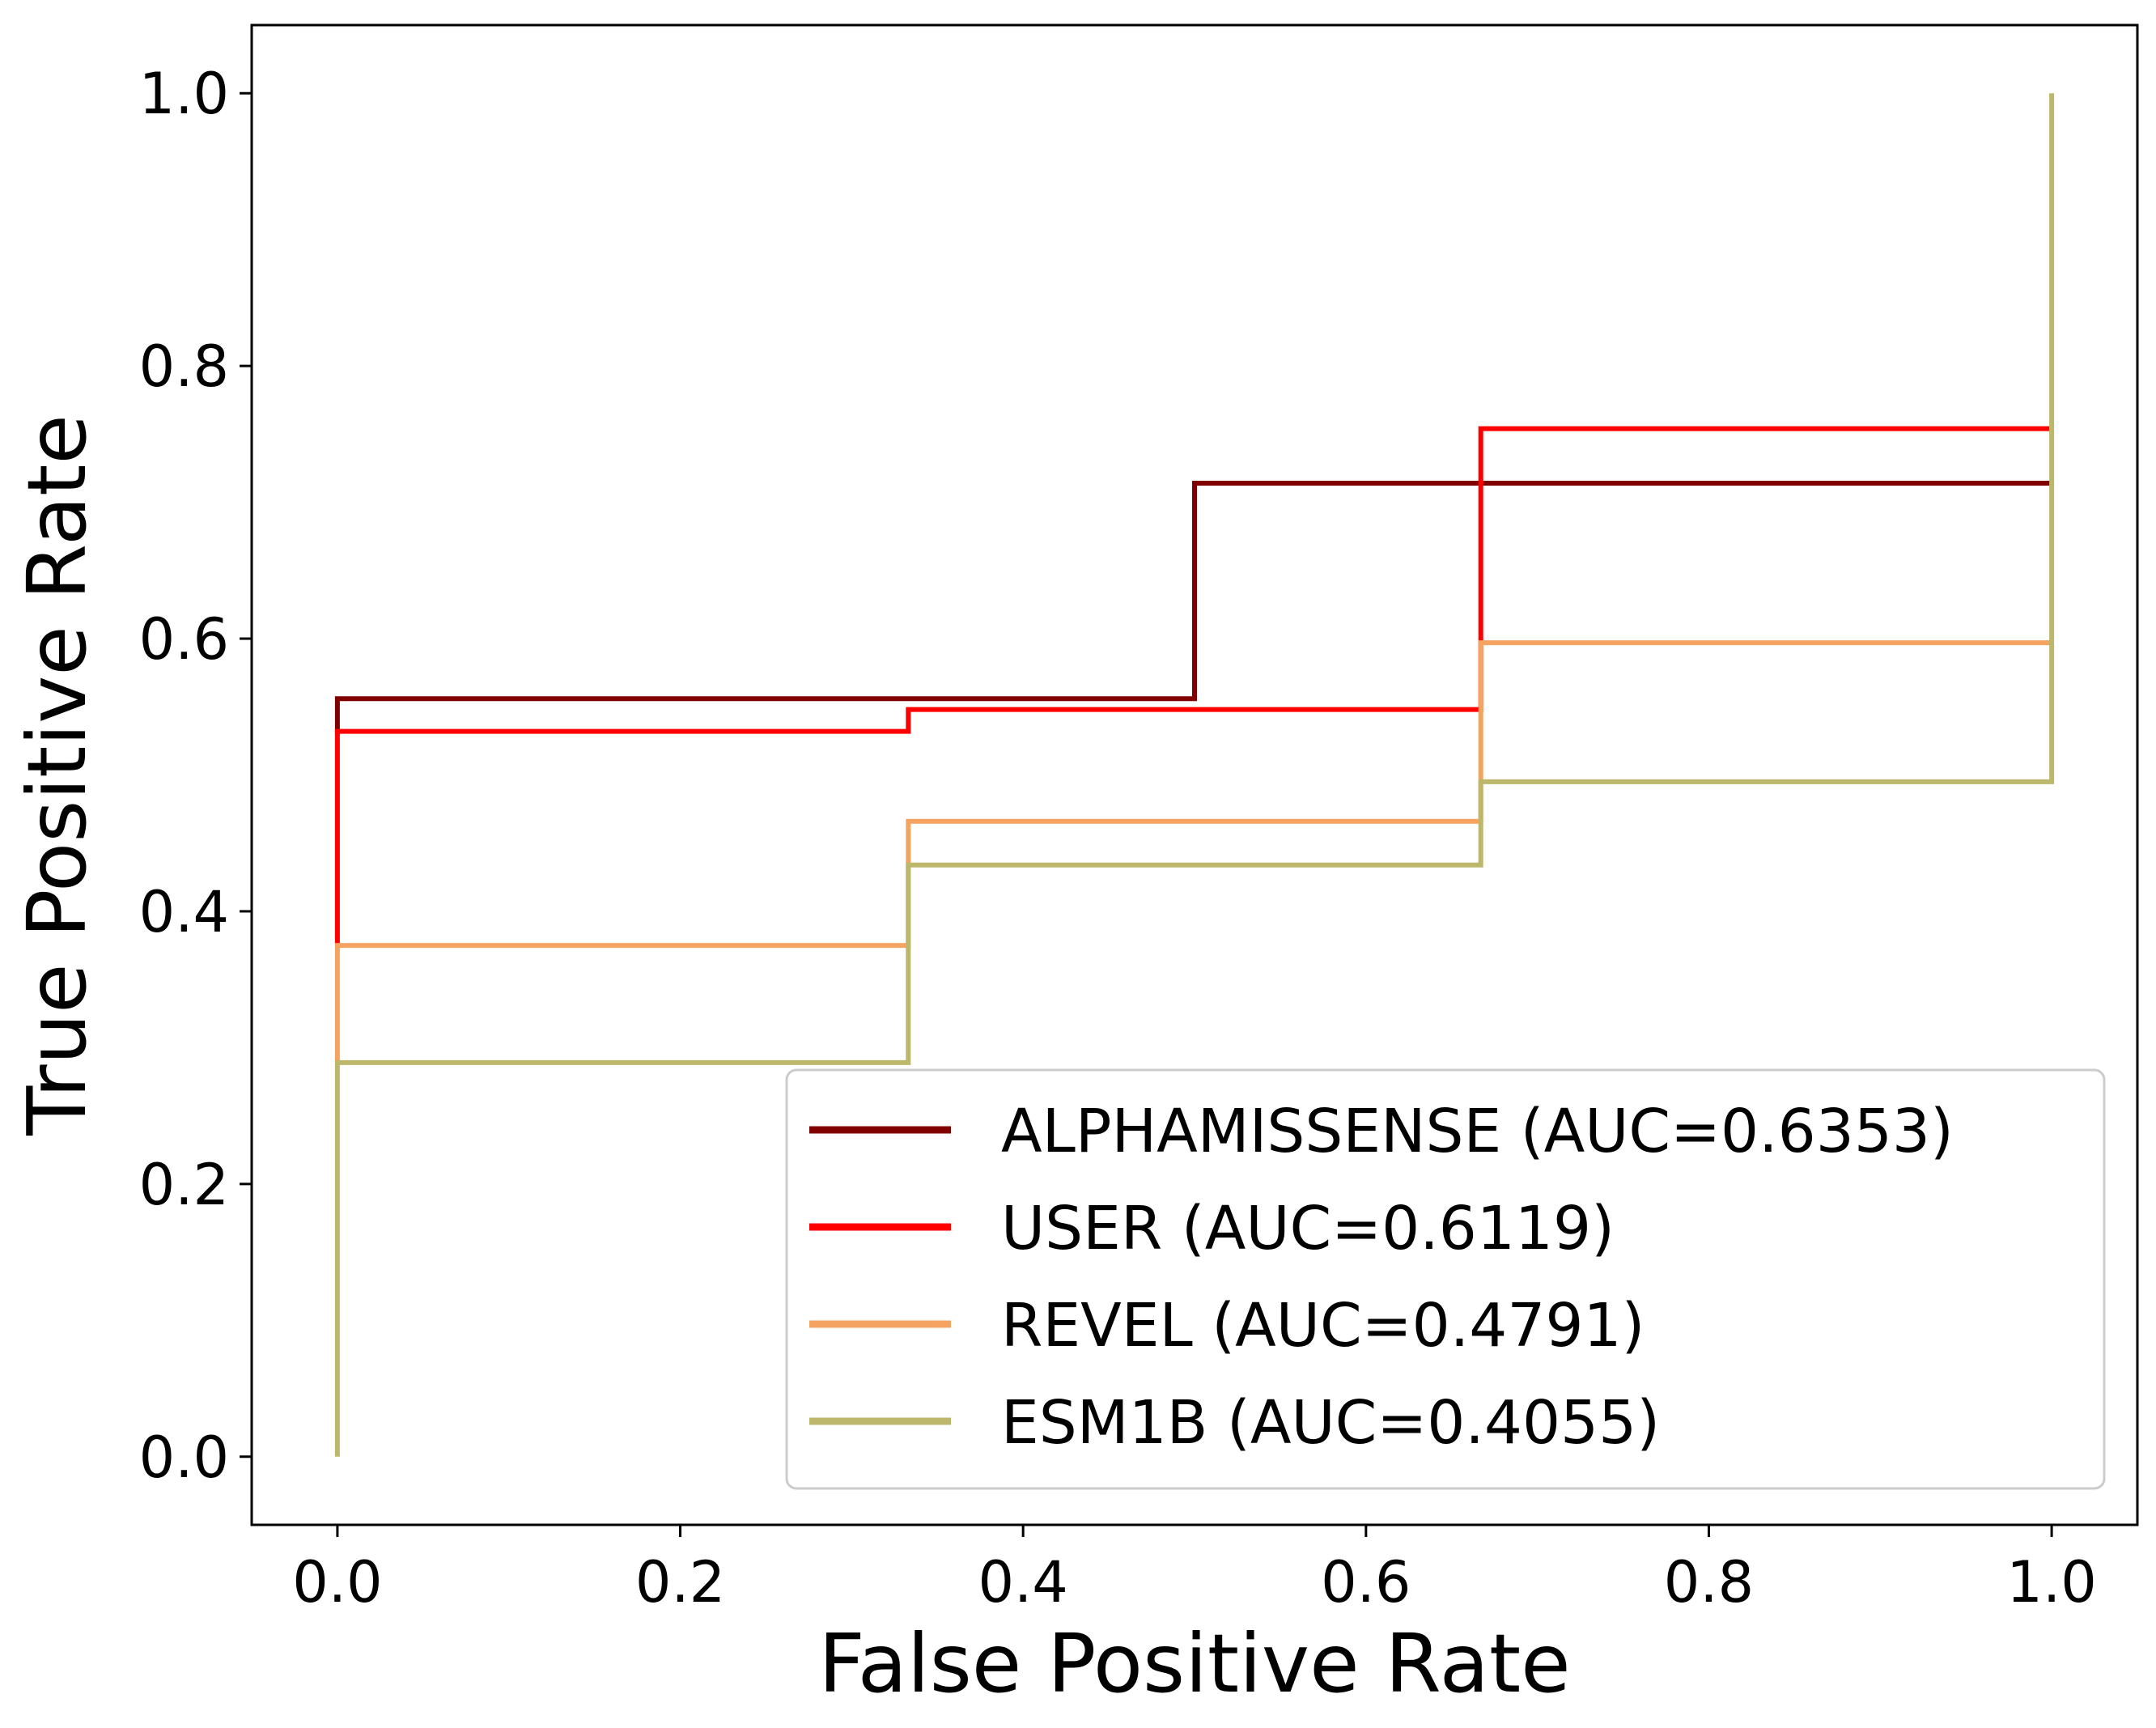 The height and width of the screenshot is (1728, 2156). What do you see at coordinates (680, 1582) in the screenshot?
I see `x-tick-label: 0.2` at bounding box center [680, 1582].